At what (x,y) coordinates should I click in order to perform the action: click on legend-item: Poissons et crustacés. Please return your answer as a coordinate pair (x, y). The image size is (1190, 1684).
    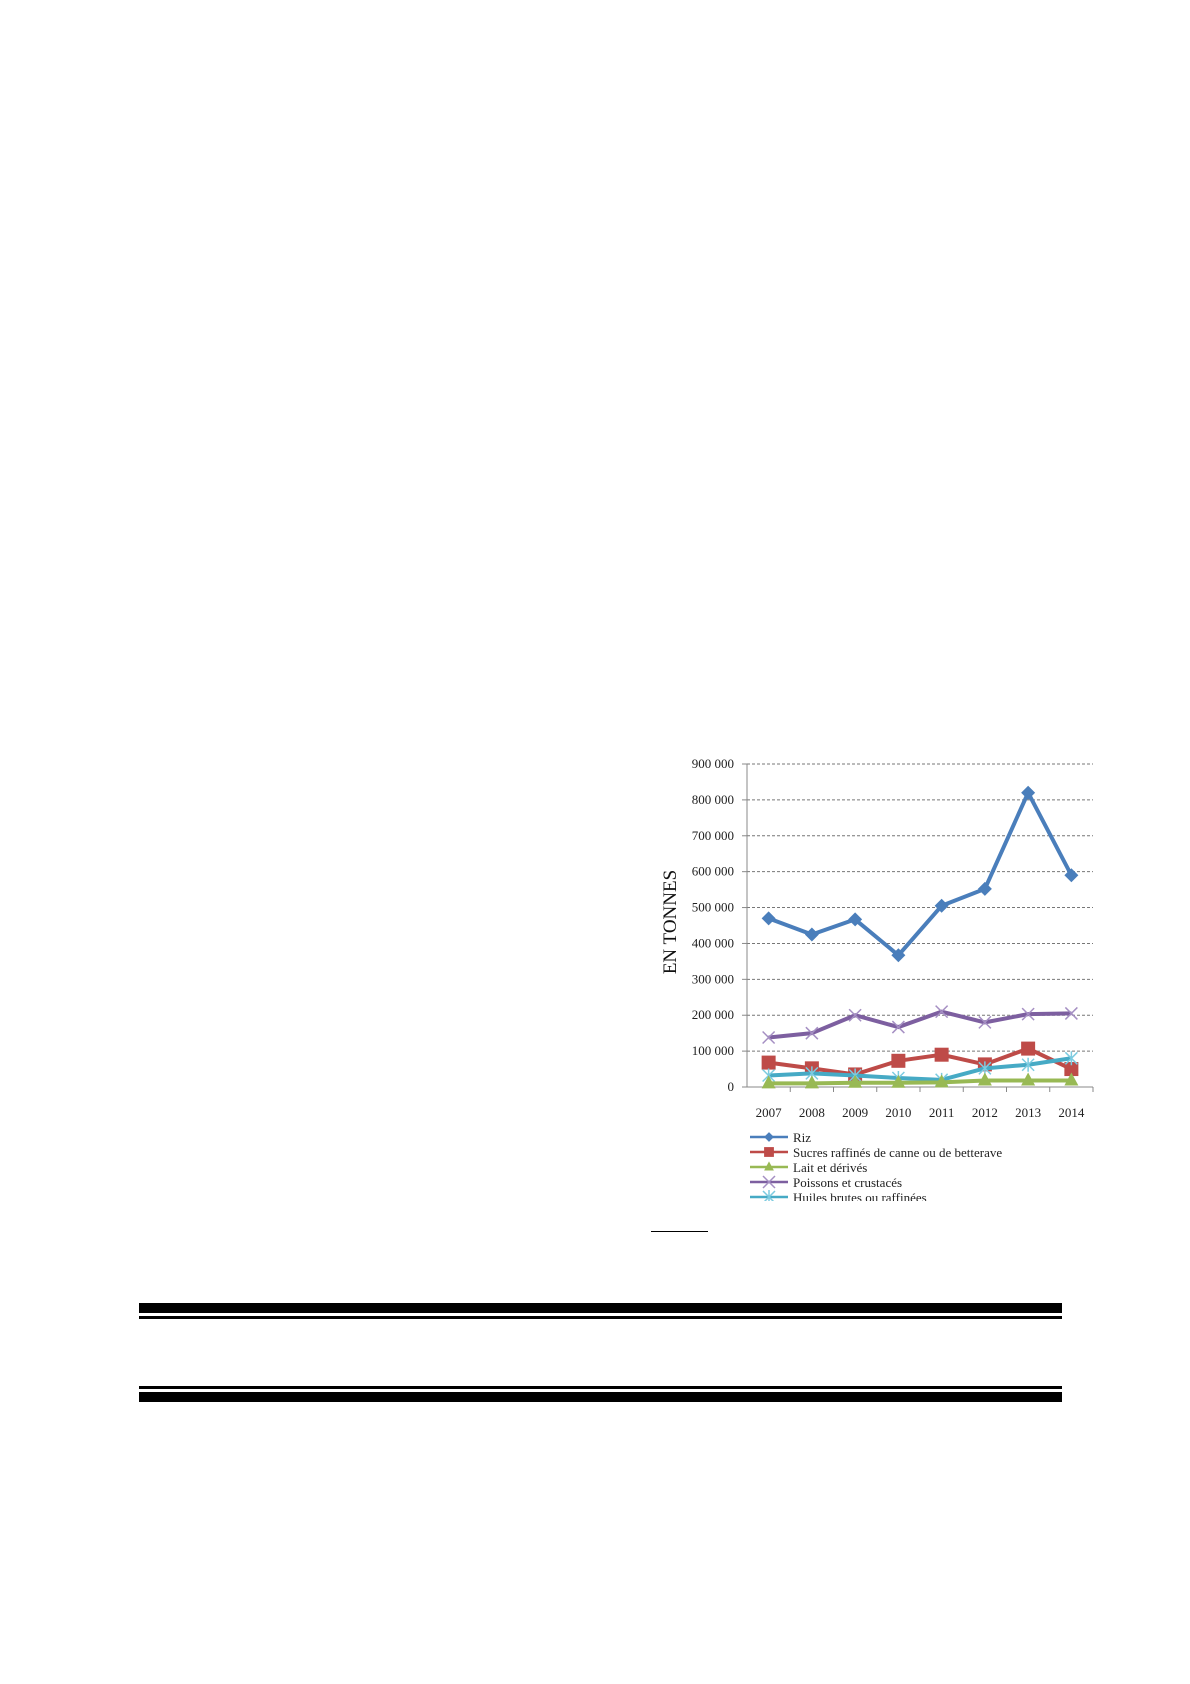
    Looking at the image, I should click on (826, 1182).